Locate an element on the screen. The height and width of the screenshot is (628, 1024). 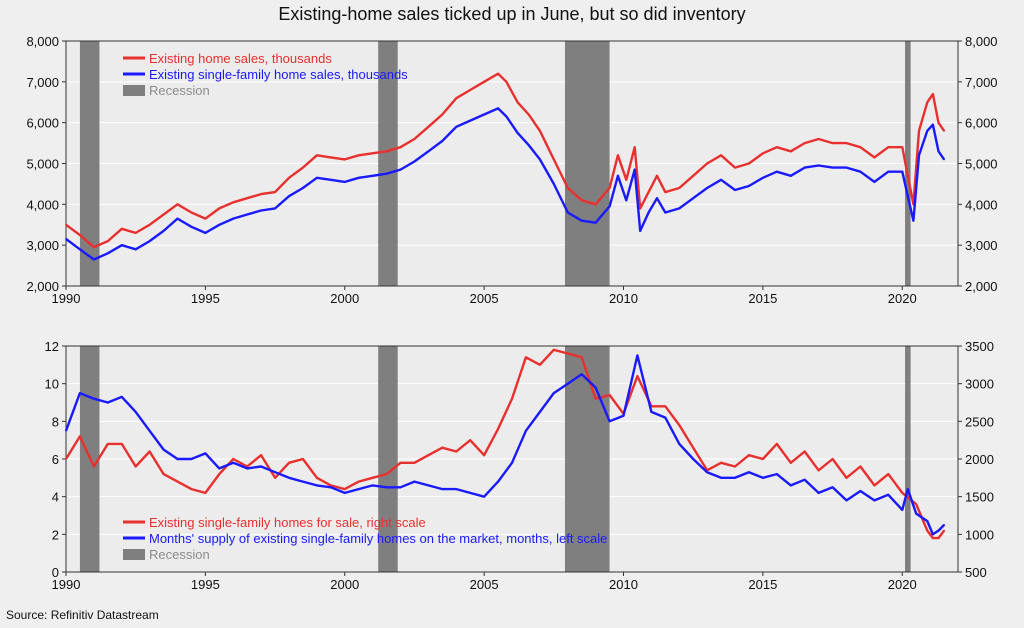
y-tick-label-left: 4 is located at coordinates (55, 497).